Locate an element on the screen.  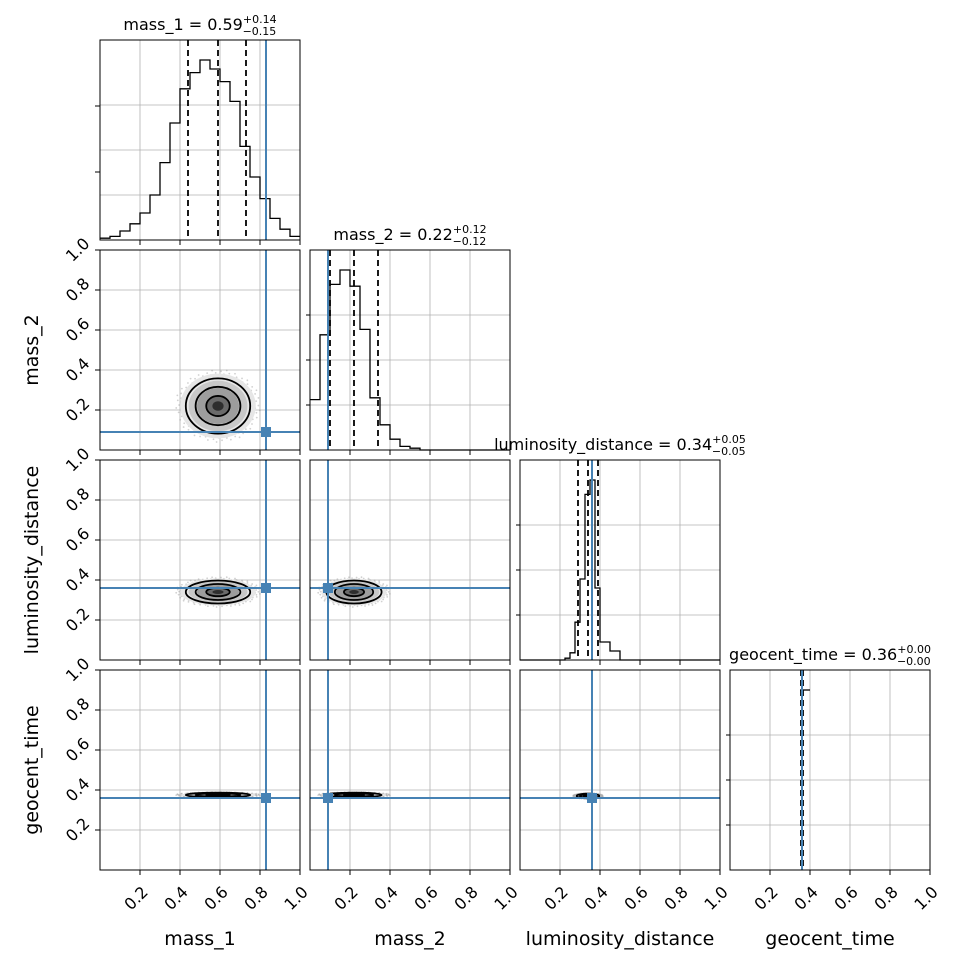
title-main: mass_1 = 0.59 is located at coordinates (182, 25).